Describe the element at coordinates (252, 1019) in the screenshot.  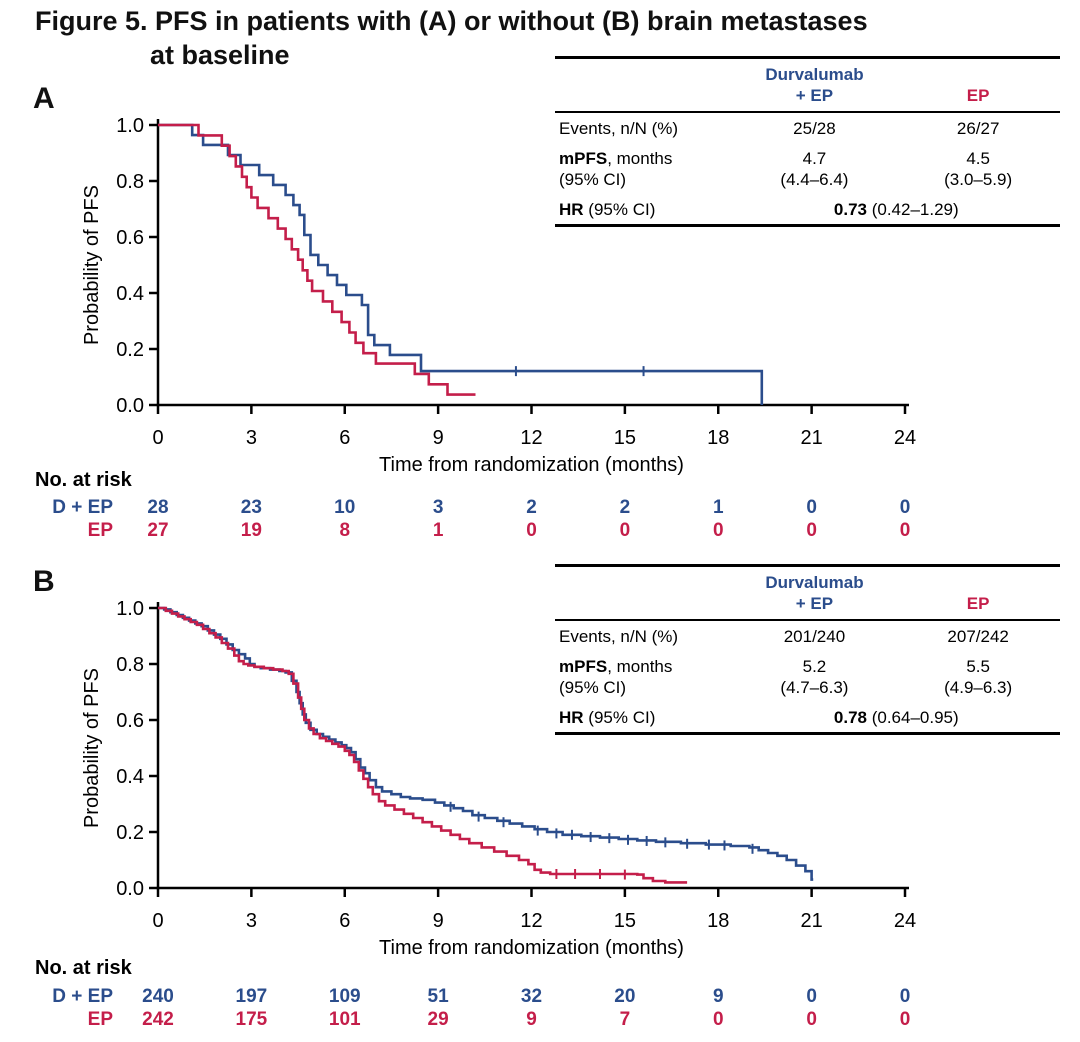
I see `at-risk-value: 175` at that location.